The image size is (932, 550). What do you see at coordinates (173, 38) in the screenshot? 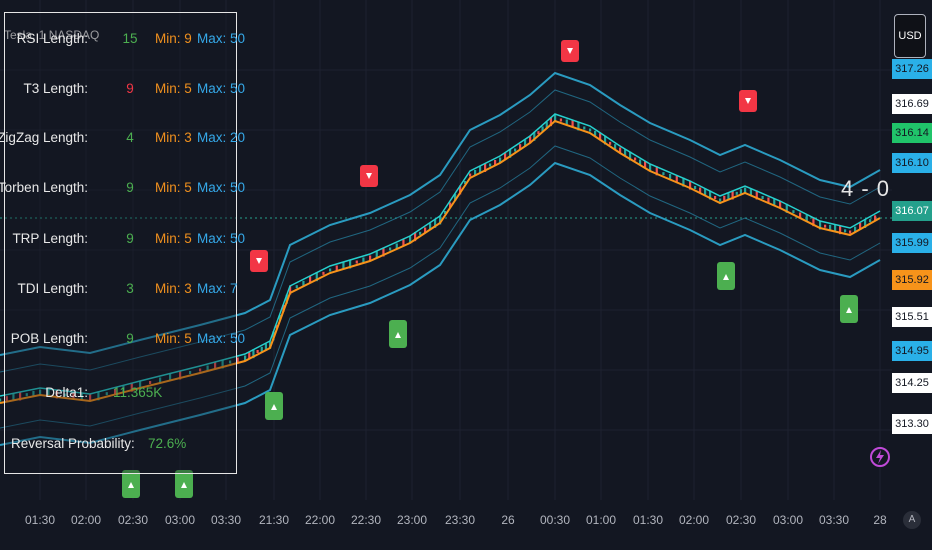
I see `setting-min: Min: 9` at bounding box center [173, 38].